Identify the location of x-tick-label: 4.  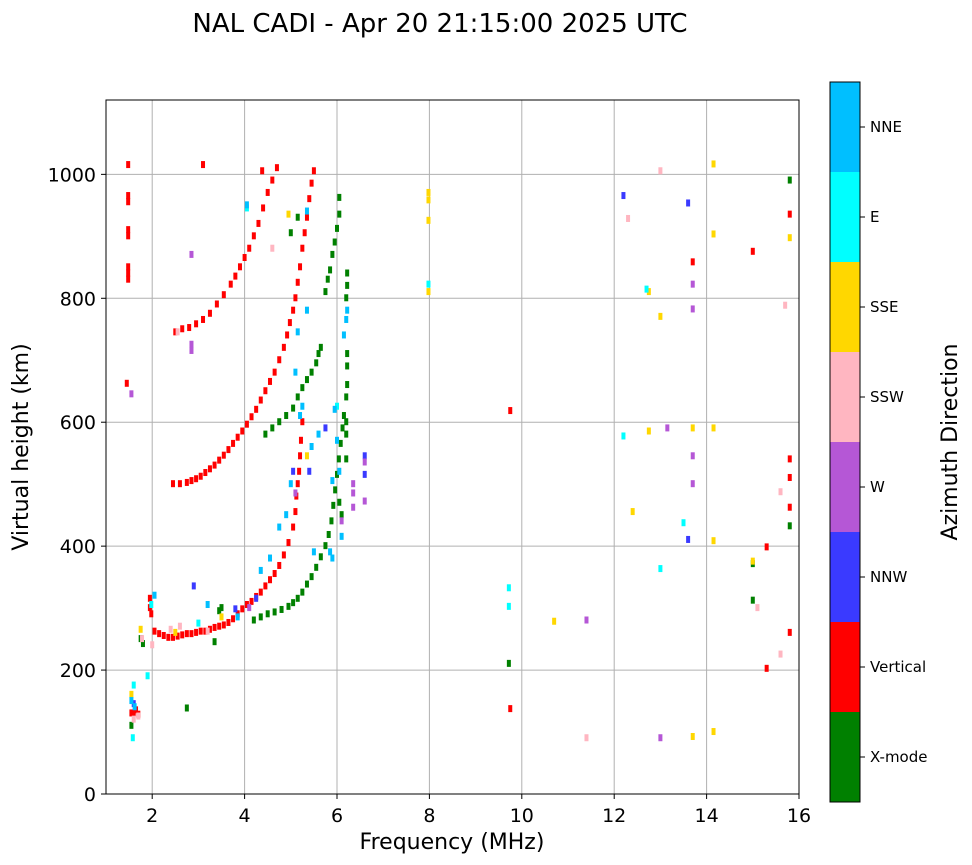
(245, 816).